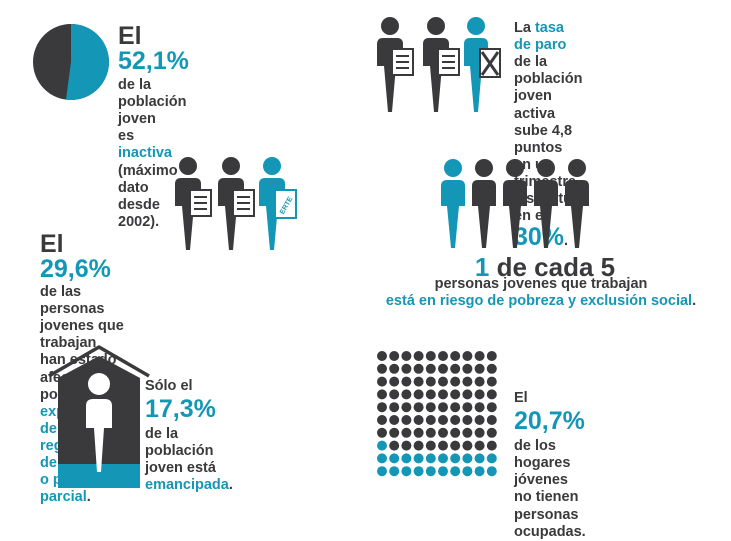  I want to click on poverty-l3b: ., so click(694, 301).